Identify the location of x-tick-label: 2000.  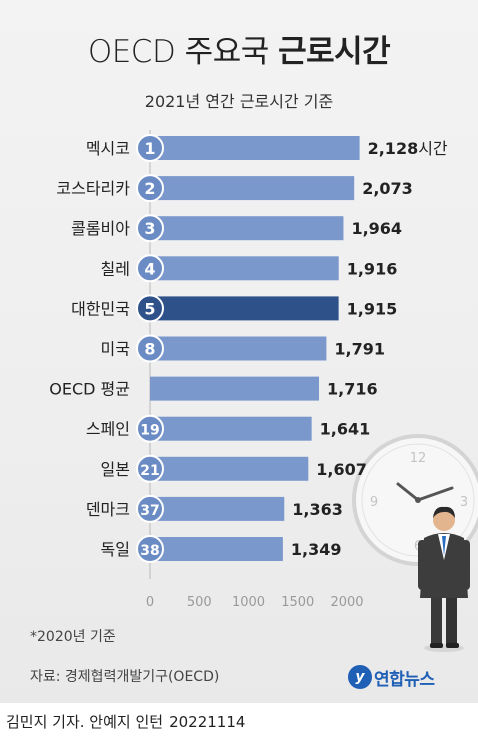
(346, 602).